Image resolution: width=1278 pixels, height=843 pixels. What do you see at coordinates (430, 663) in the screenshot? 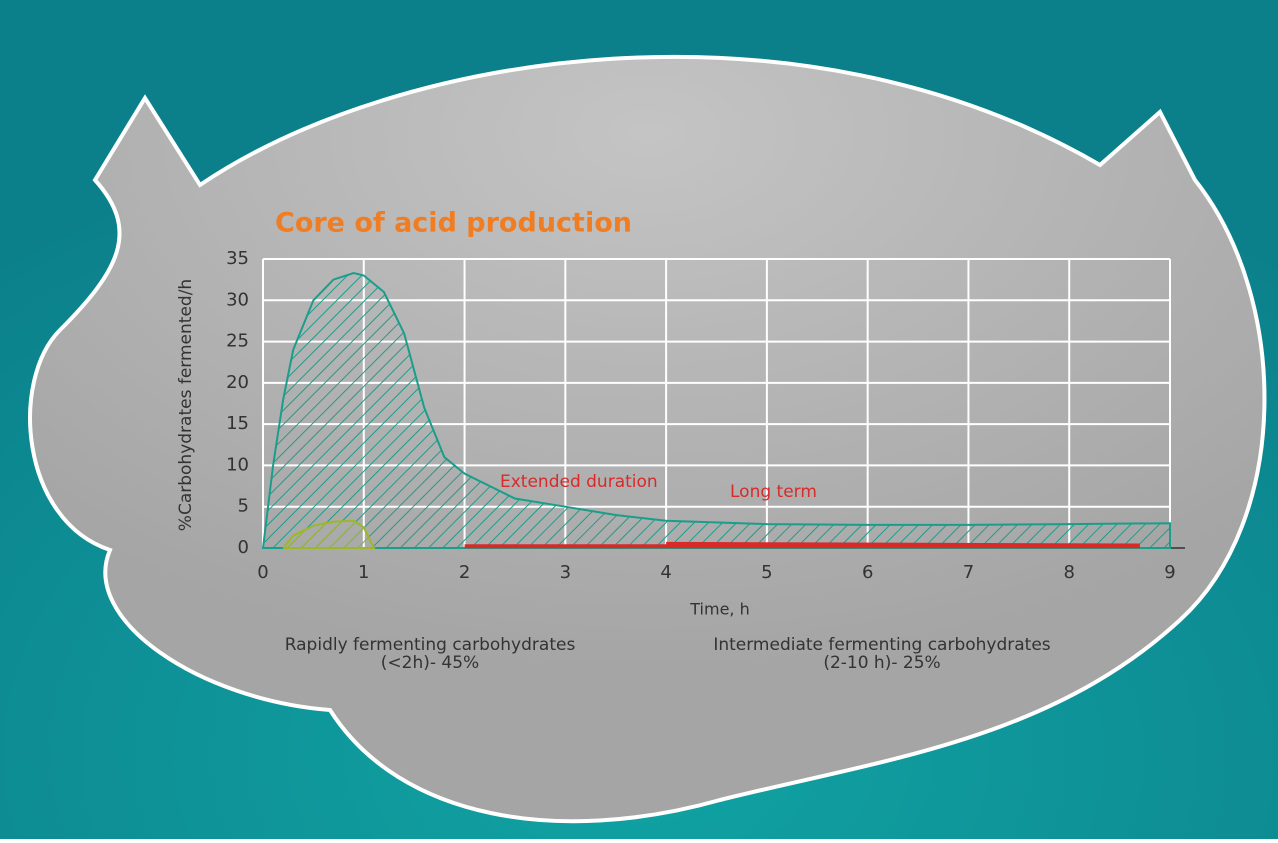
I see `note: (<2h)- 45%` at bounding box center [430, 663].